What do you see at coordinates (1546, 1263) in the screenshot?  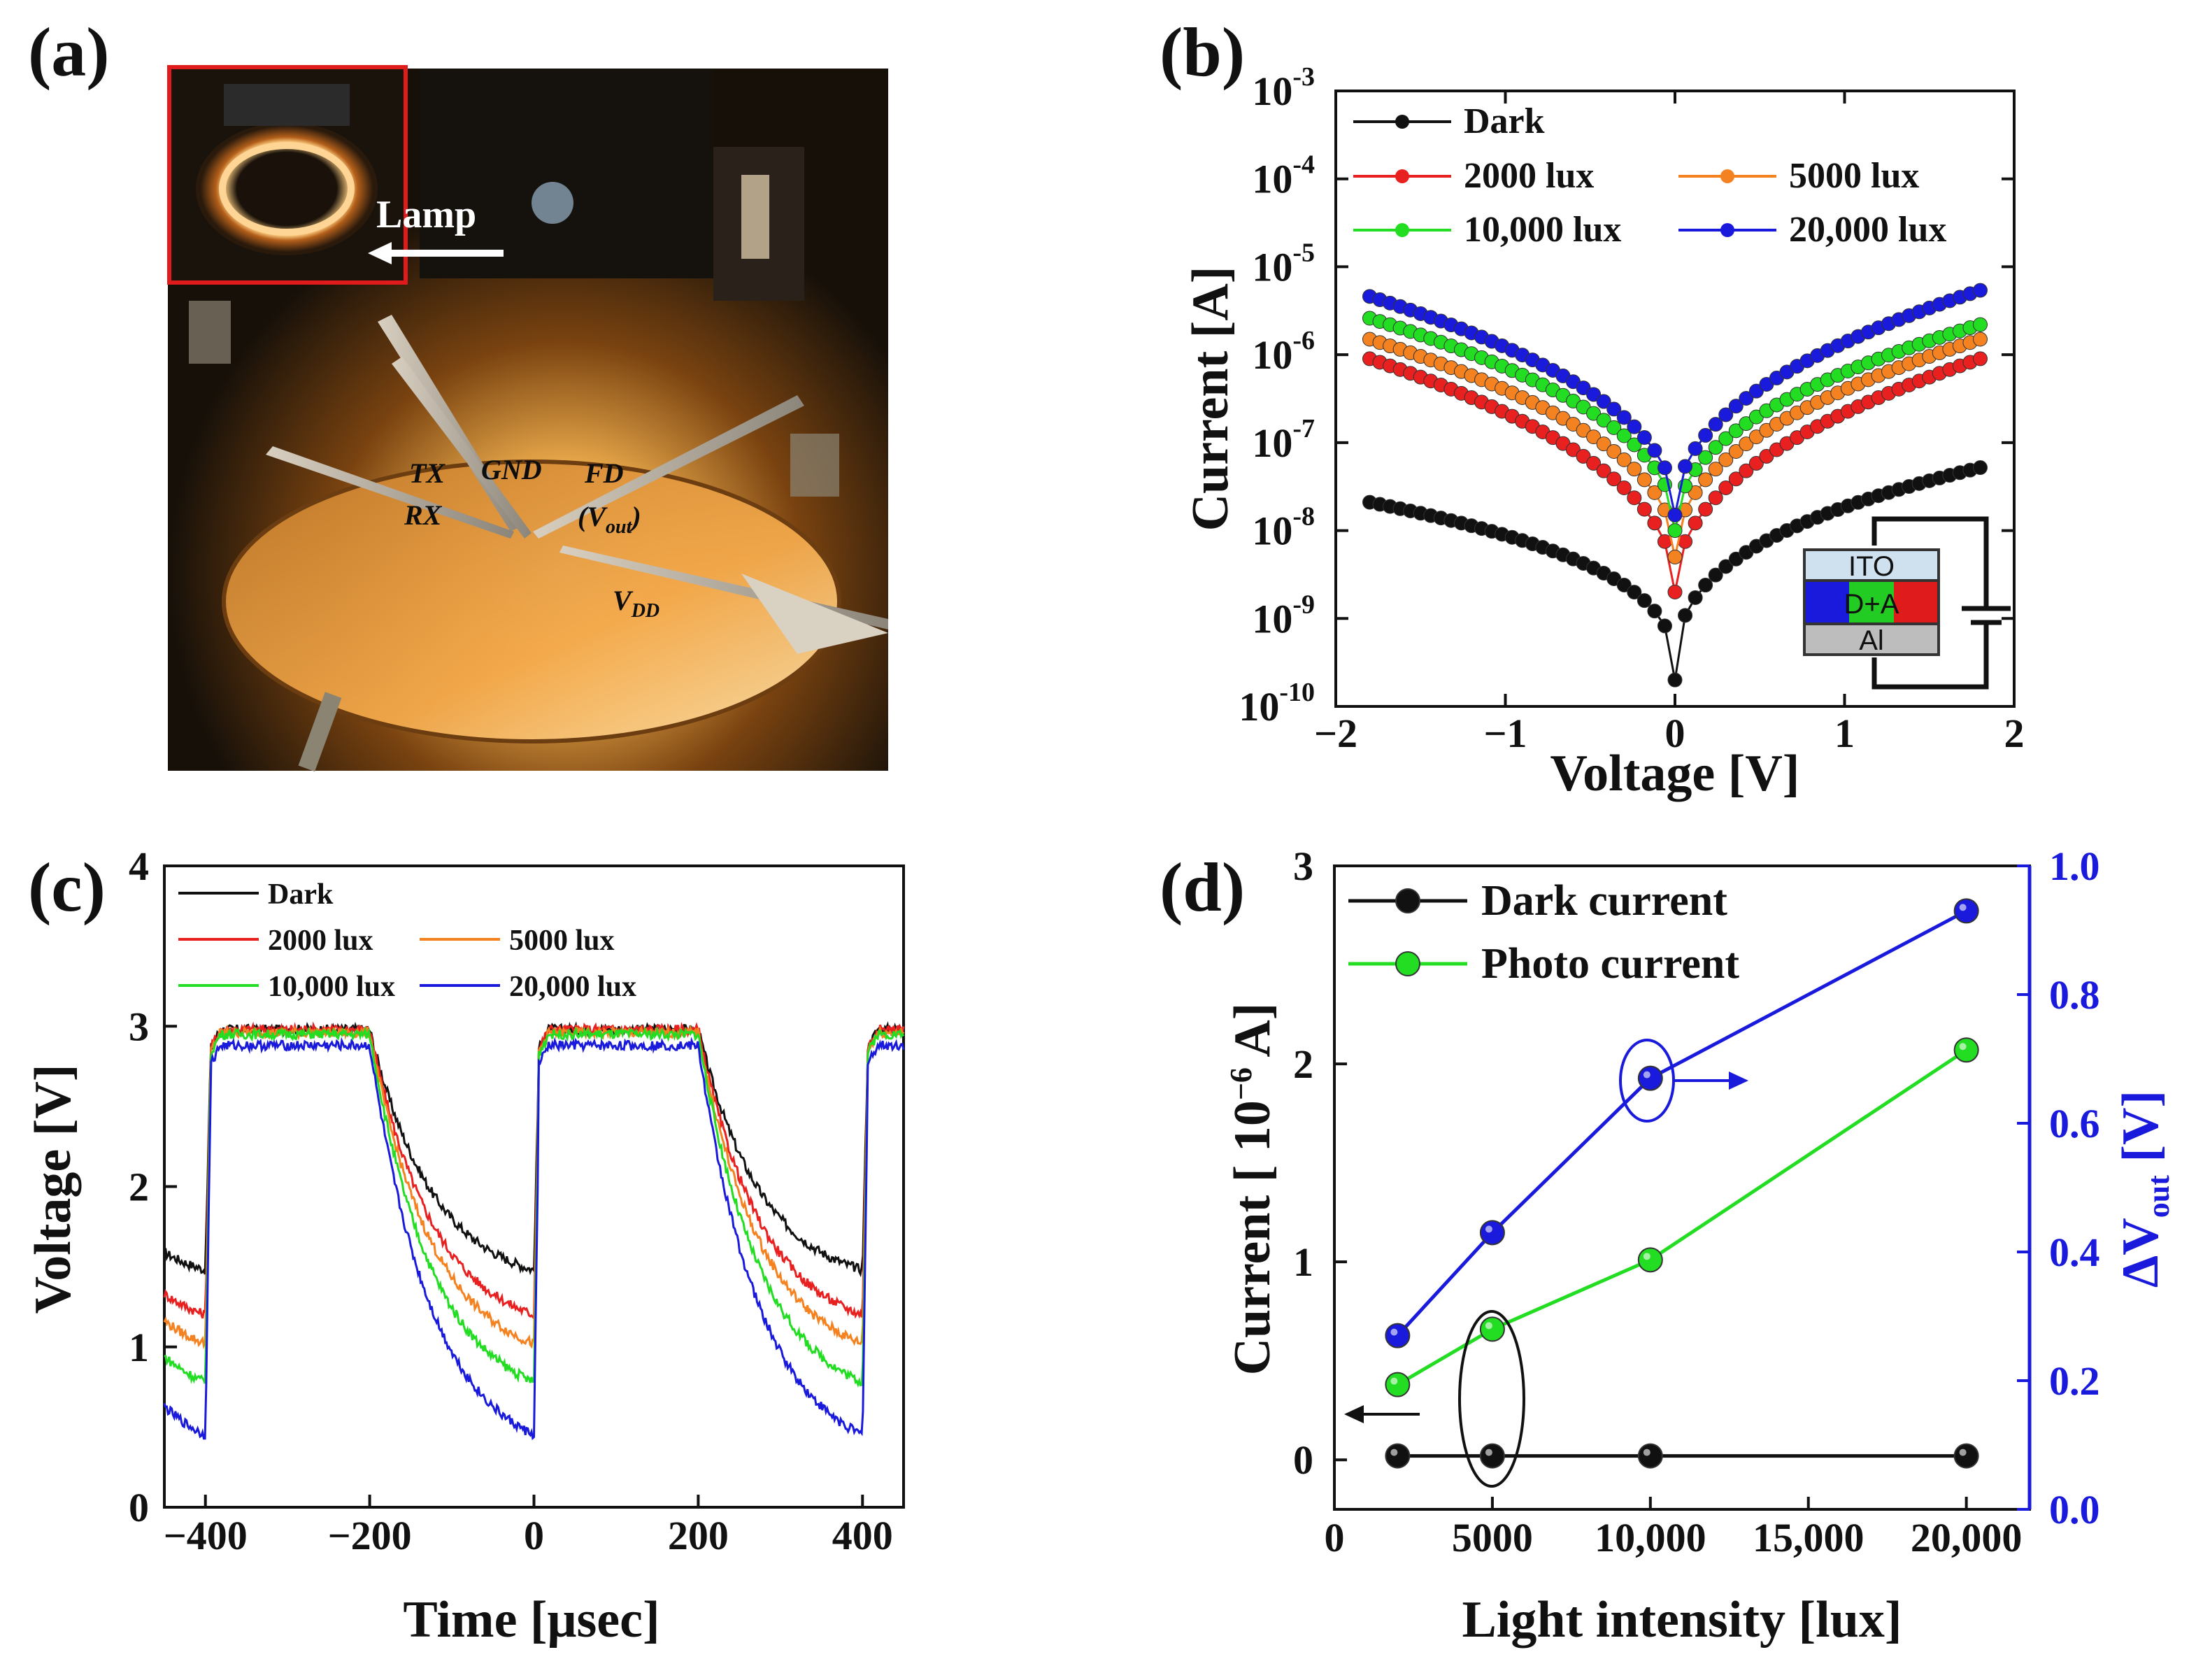 I see `annotations-d` at bounding box center [1546, 1263].